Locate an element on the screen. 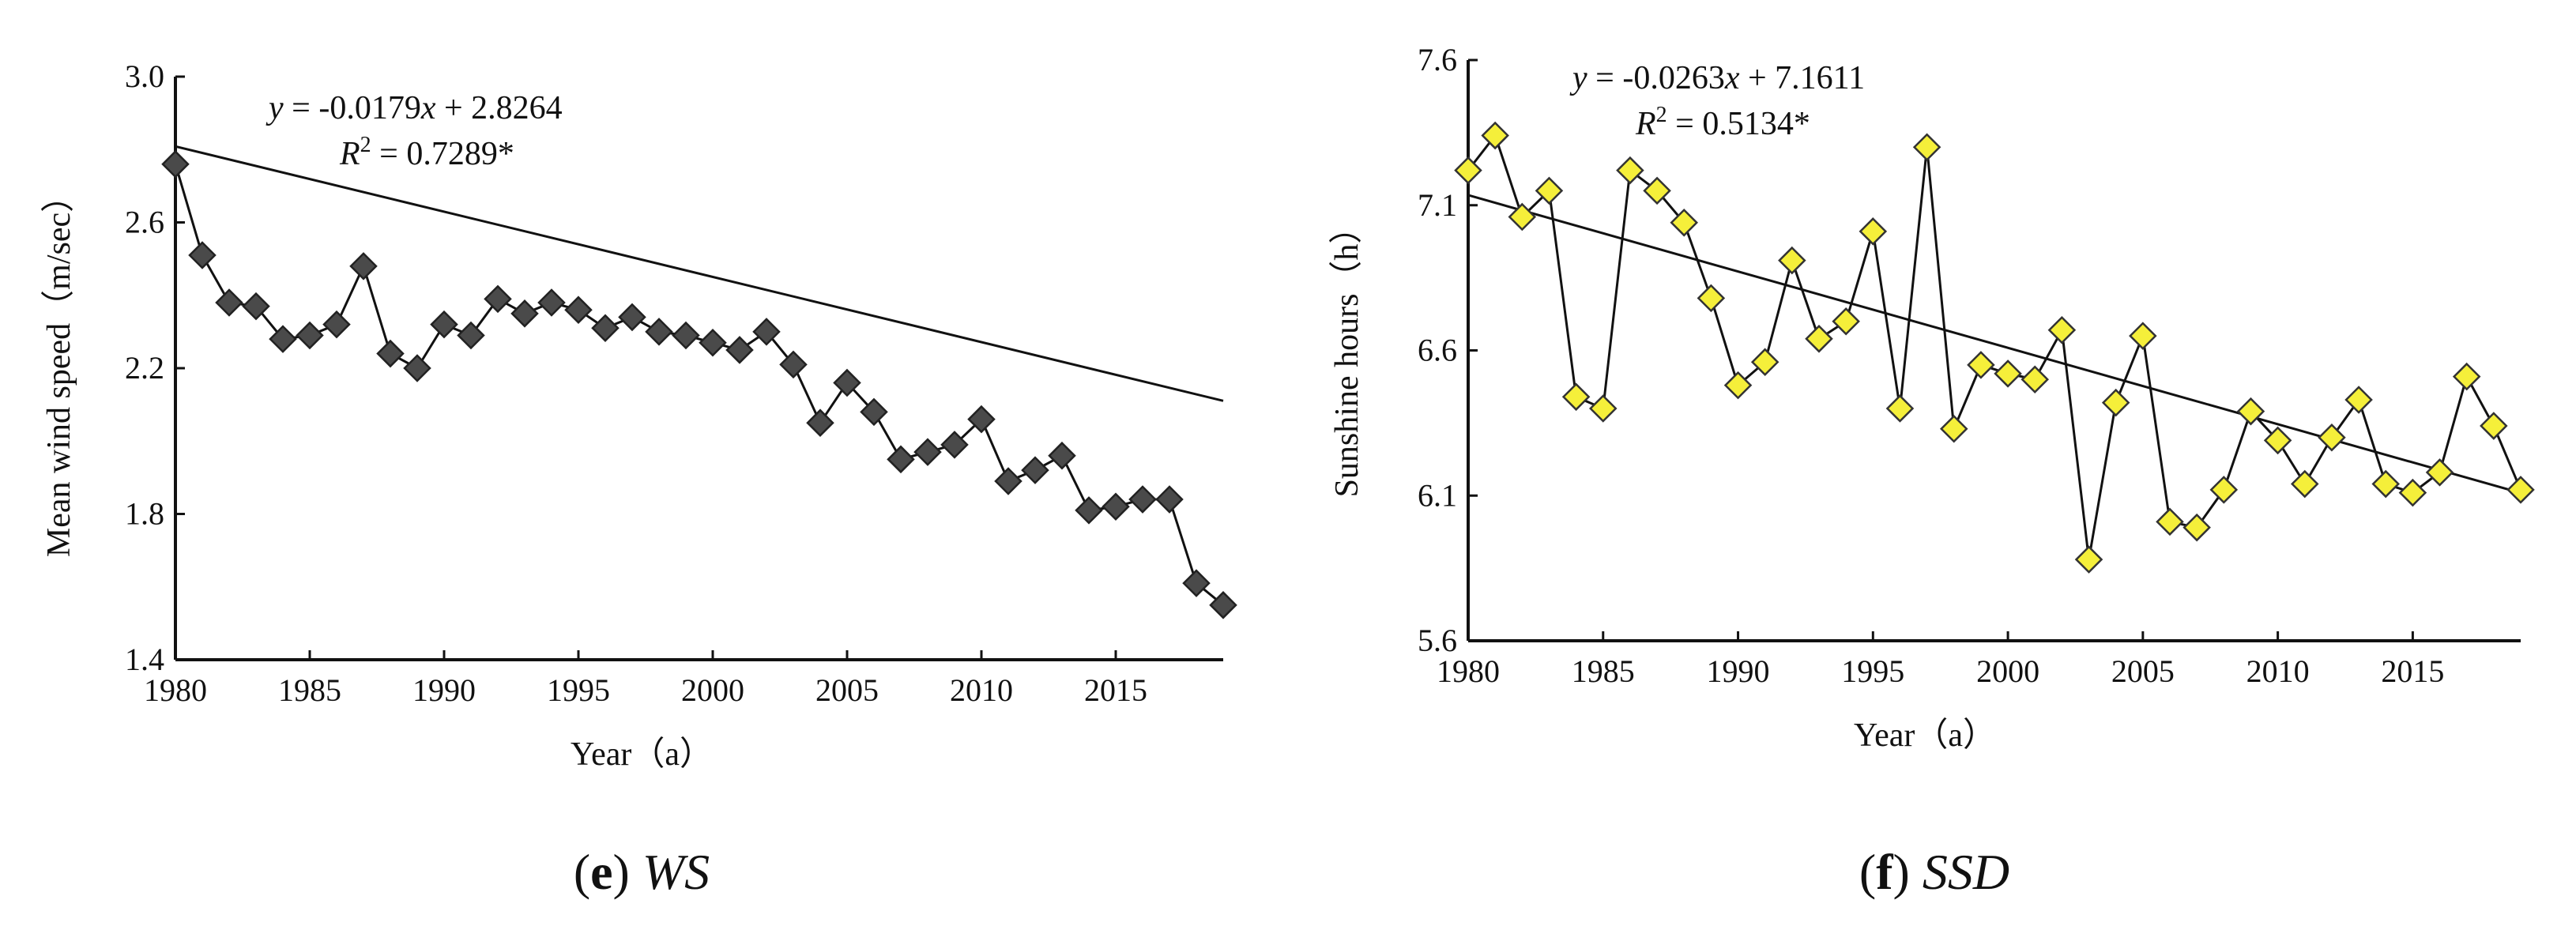 The height and width of the screenshot is (926, 2576). panel-f-caption-text: SSD is located at coordinates (1966, 872).